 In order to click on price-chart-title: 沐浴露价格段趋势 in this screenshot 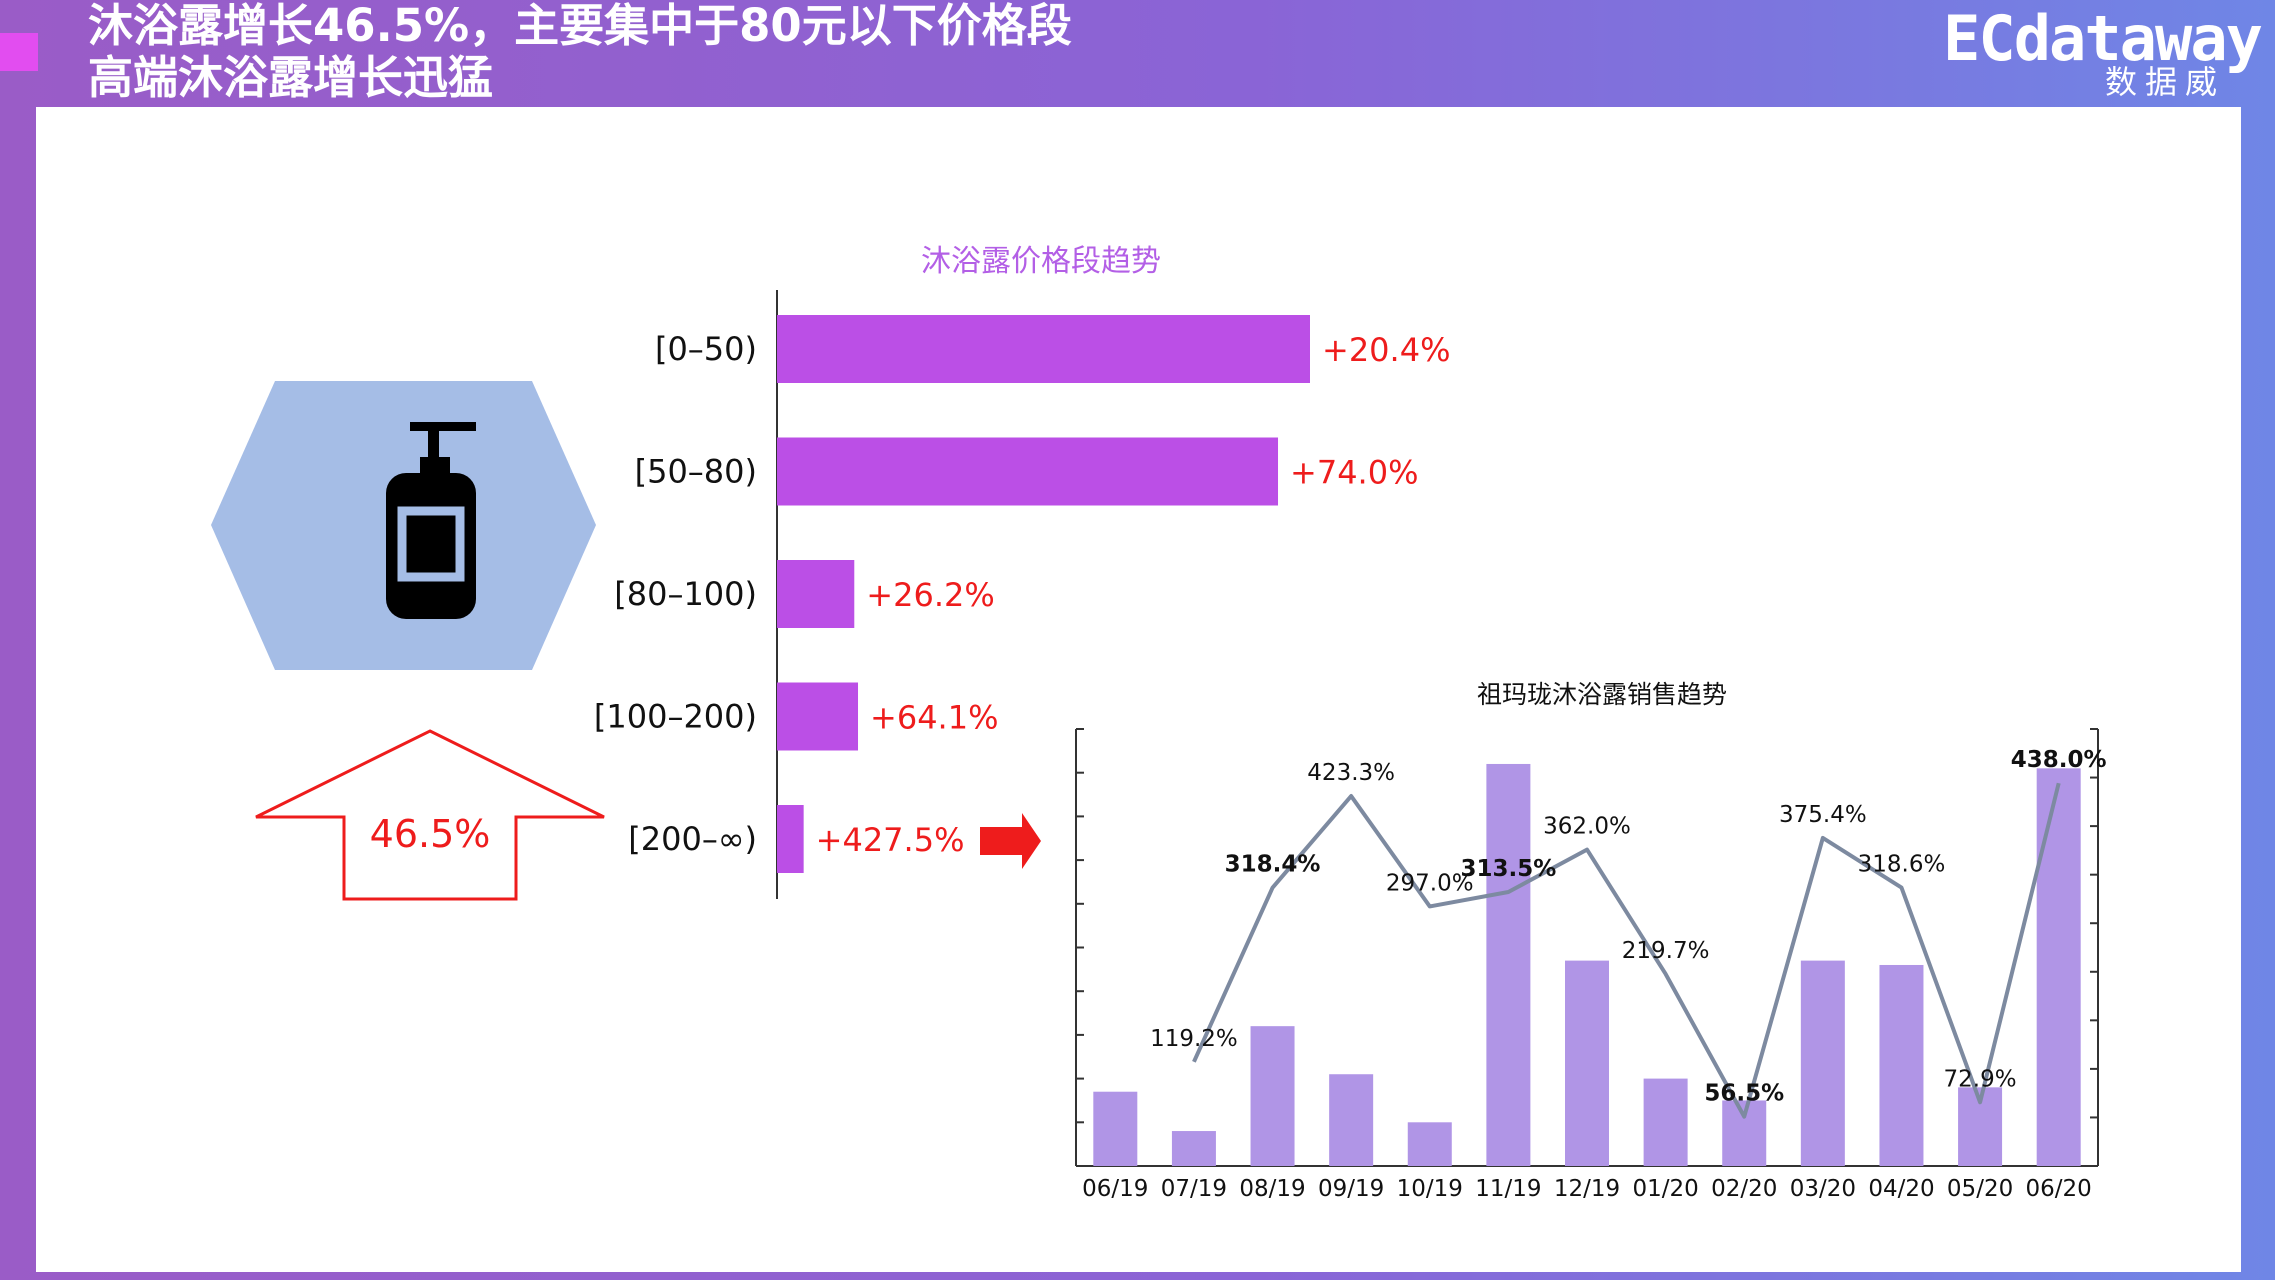, I will do `click(1041, 261)`.